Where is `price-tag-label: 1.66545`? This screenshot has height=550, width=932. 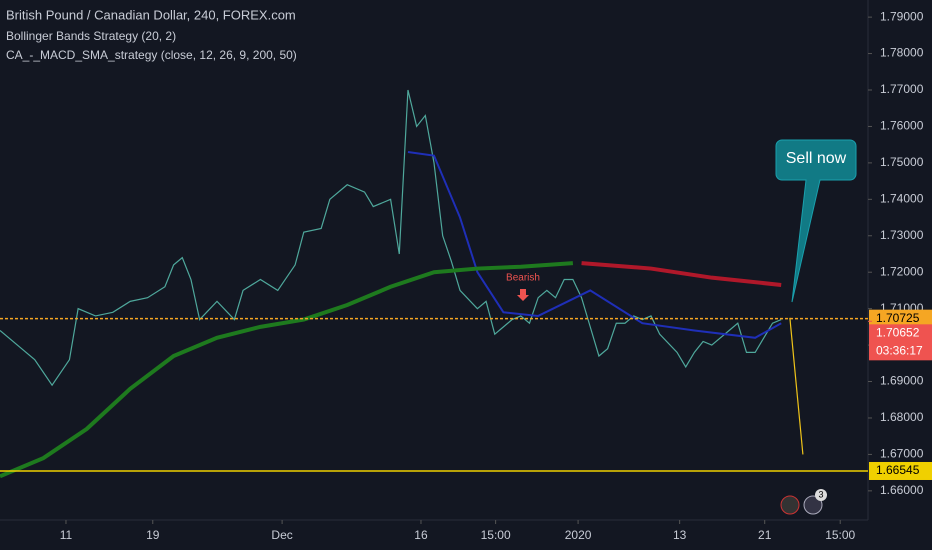 price-tag-label: 1.66545 is located at coordinates (898, 470).